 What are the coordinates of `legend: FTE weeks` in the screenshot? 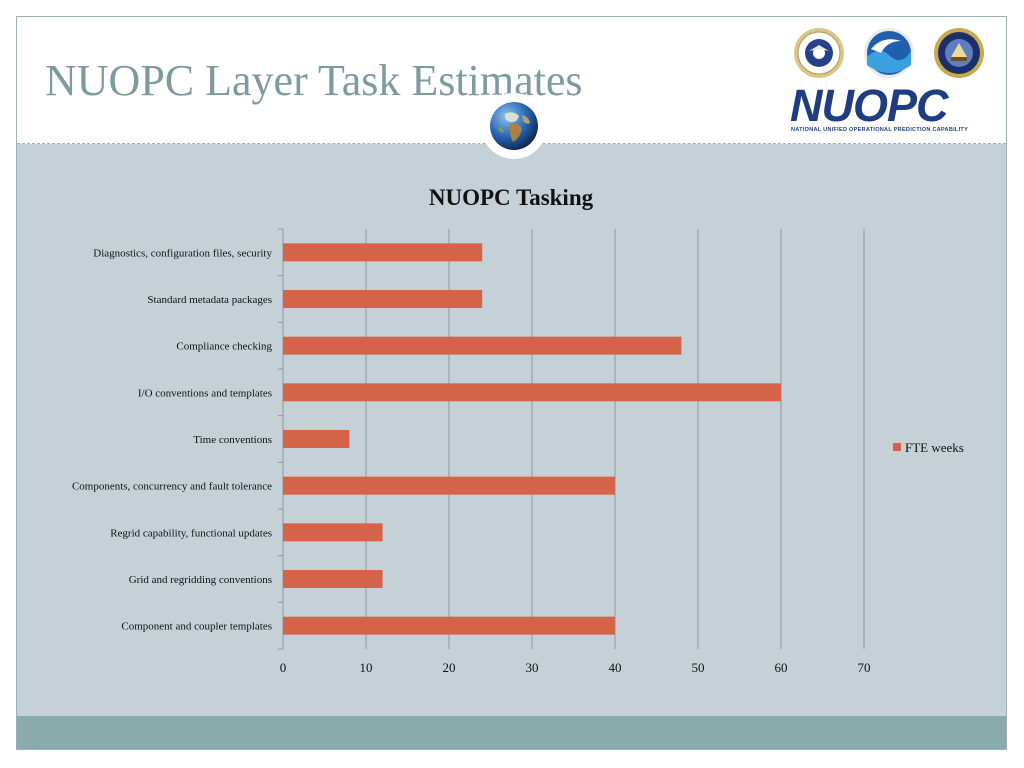 It's located at (928, 447).